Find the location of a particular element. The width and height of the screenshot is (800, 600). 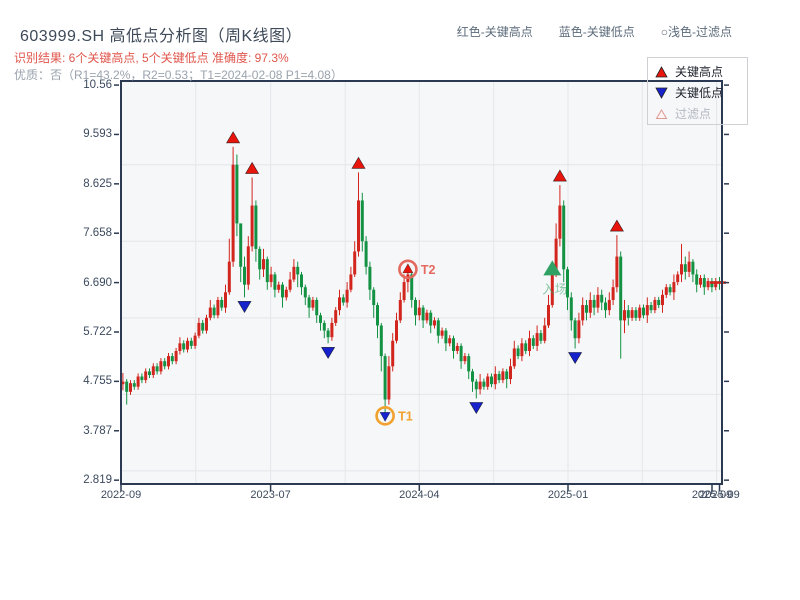

x-tick-label: 2024-04 is located at coordinates (419, 495).